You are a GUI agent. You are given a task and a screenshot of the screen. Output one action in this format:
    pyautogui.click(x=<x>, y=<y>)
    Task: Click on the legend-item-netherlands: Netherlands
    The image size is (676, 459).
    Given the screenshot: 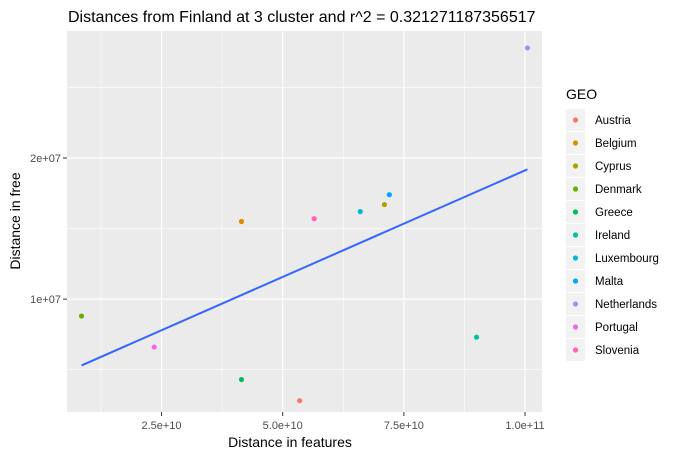 What is the action you would take?
    pyautogui.click(x=611, y=304)
    